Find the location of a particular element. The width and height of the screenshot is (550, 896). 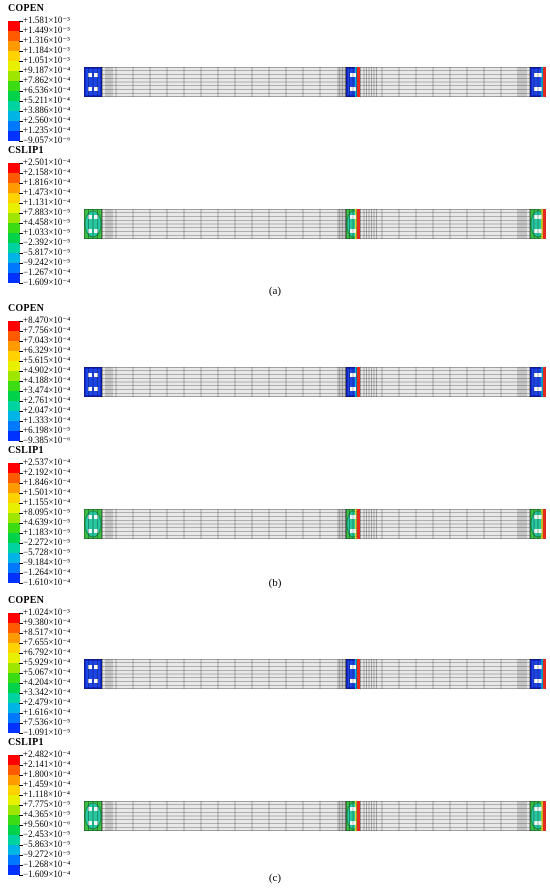

legend-value: +1.024×10⁻³ is located at coordinates (46, 612).